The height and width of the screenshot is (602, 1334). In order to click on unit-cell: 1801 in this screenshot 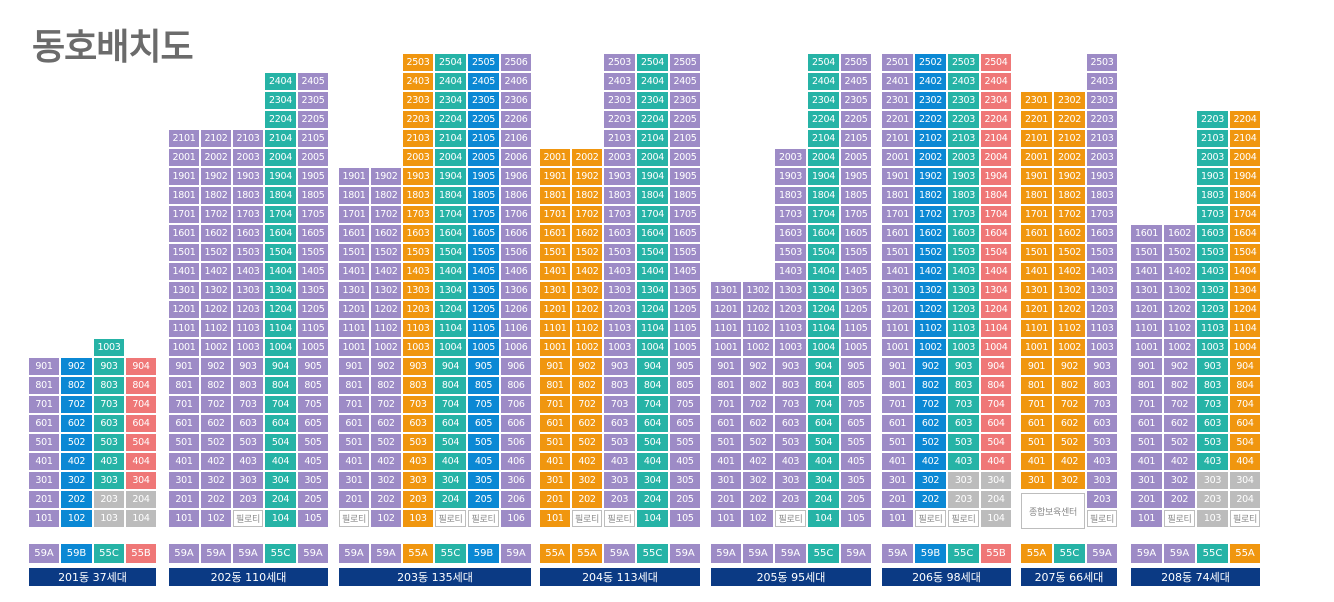, I will do `click(555, 195)`.